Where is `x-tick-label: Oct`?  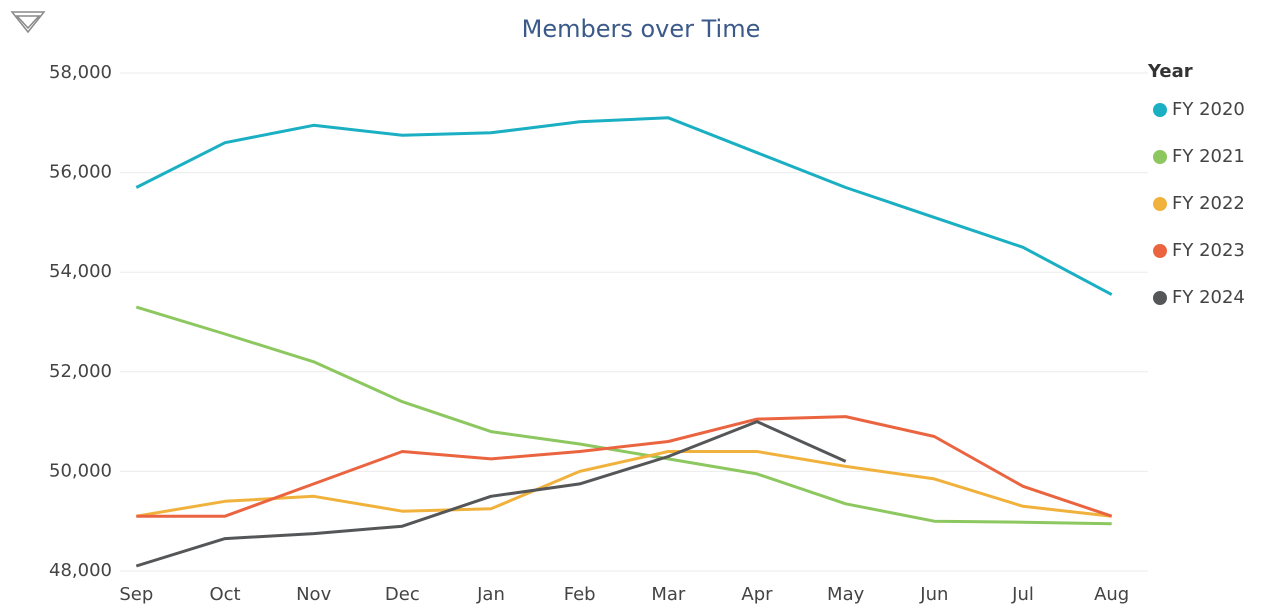 x-tick-label: Oct is located at coordinates (224, 594).